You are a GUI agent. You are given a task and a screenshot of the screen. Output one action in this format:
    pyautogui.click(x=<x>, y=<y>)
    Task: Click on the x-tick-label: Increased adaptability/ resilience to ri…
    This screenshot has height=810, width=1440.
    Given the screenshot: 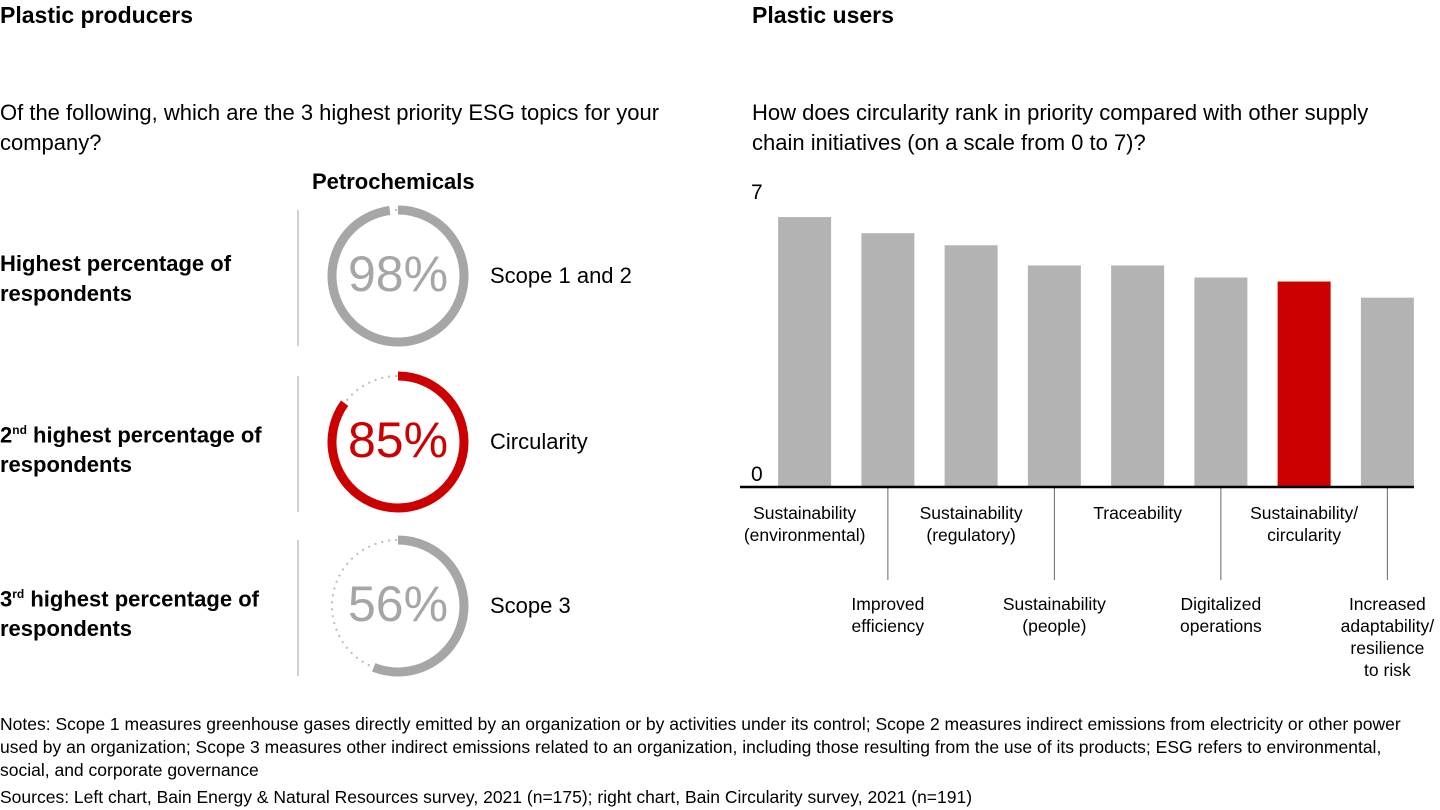 What is the action you would take?
    pyautogui.click(x=1387, y=637)
    